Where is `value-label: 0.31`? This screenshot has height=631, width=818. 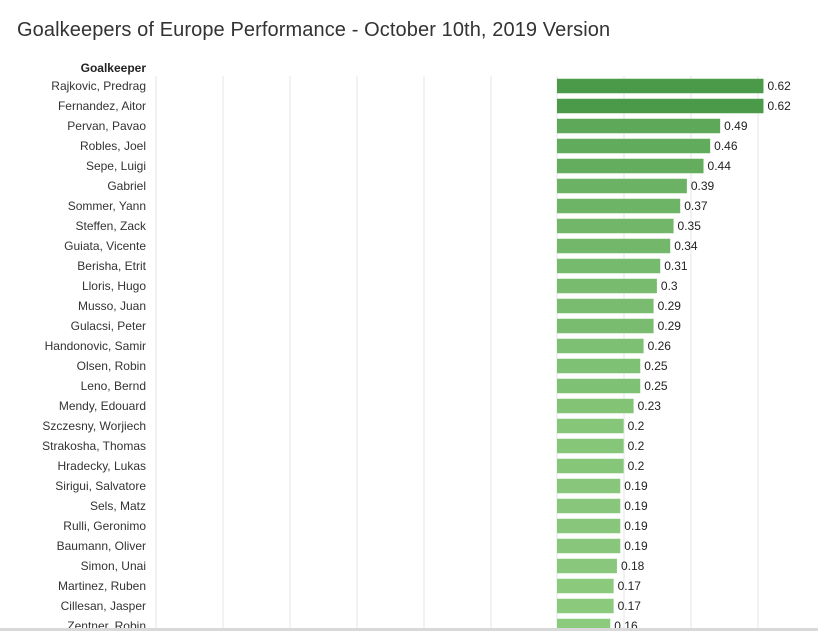 value-label: 0.31 is located at coordinates (676, 266).